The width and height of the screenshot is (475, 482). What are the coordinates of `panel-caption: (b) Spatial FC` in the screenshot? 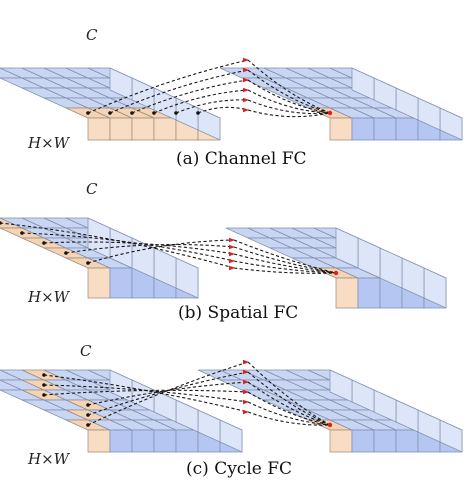 It's located at (238, 313).